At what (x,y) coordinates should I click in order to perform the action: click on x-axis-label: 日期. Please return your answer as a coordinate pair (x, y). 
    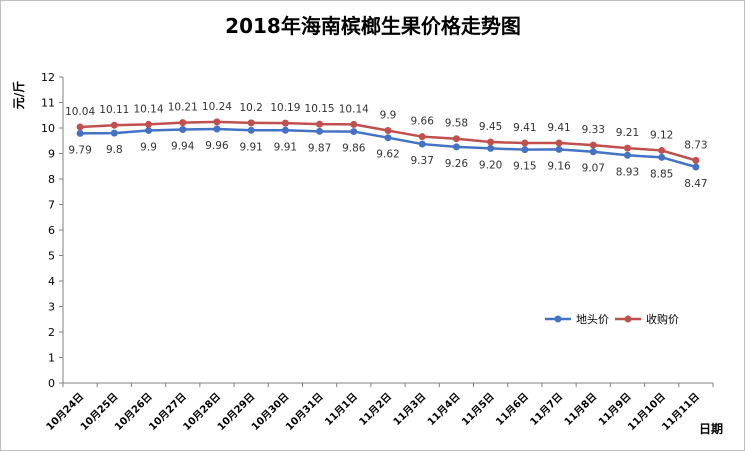
    Looking at the image, I should click on (711, 428).